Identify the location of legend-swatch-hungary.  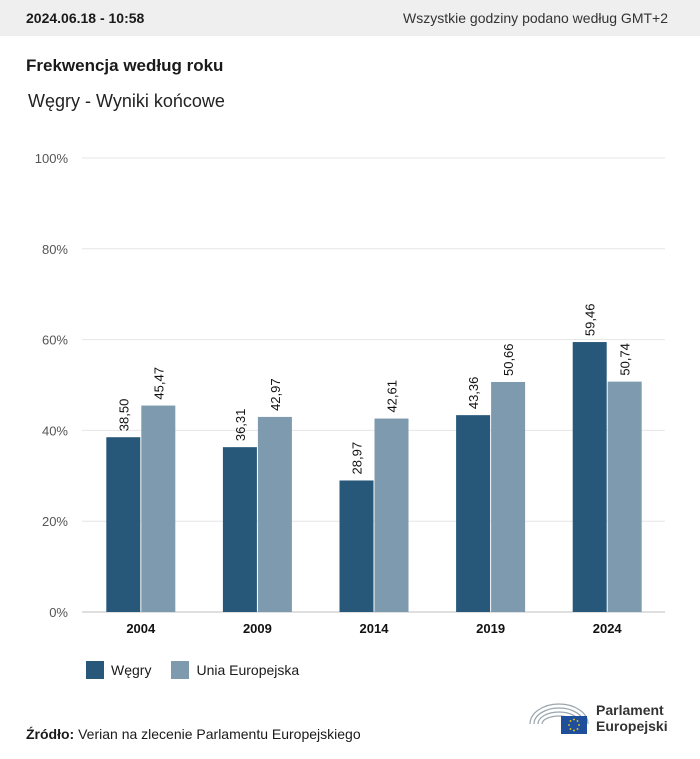
(95, 670).